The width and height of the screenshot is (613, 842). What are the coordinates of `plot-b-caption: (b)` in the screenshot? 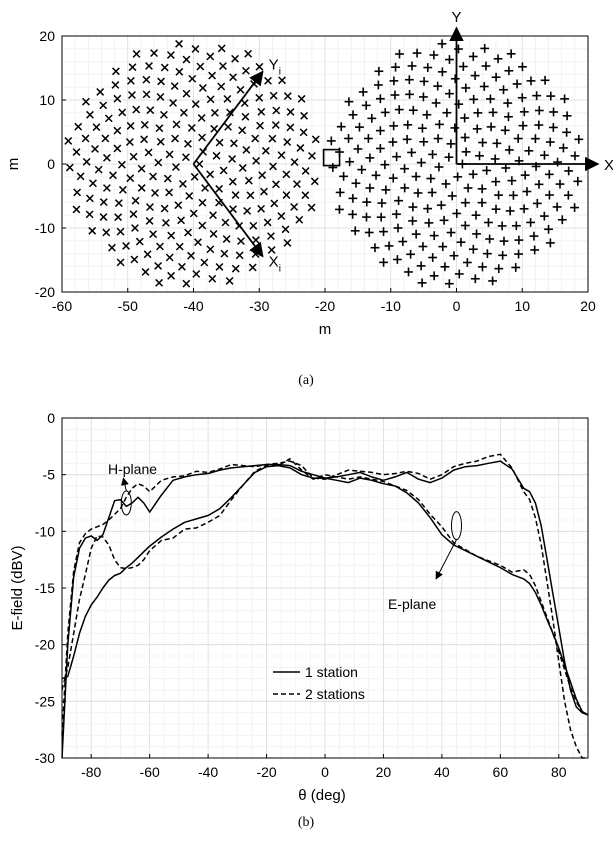 It's located at (306, 822).